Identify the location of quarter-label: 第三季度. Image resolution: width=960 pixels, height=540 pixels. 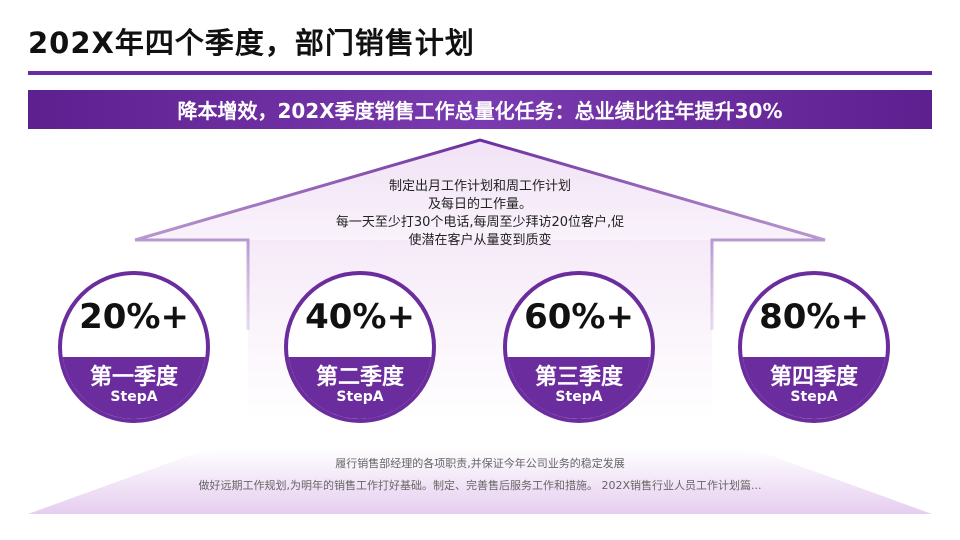
(578, 377).